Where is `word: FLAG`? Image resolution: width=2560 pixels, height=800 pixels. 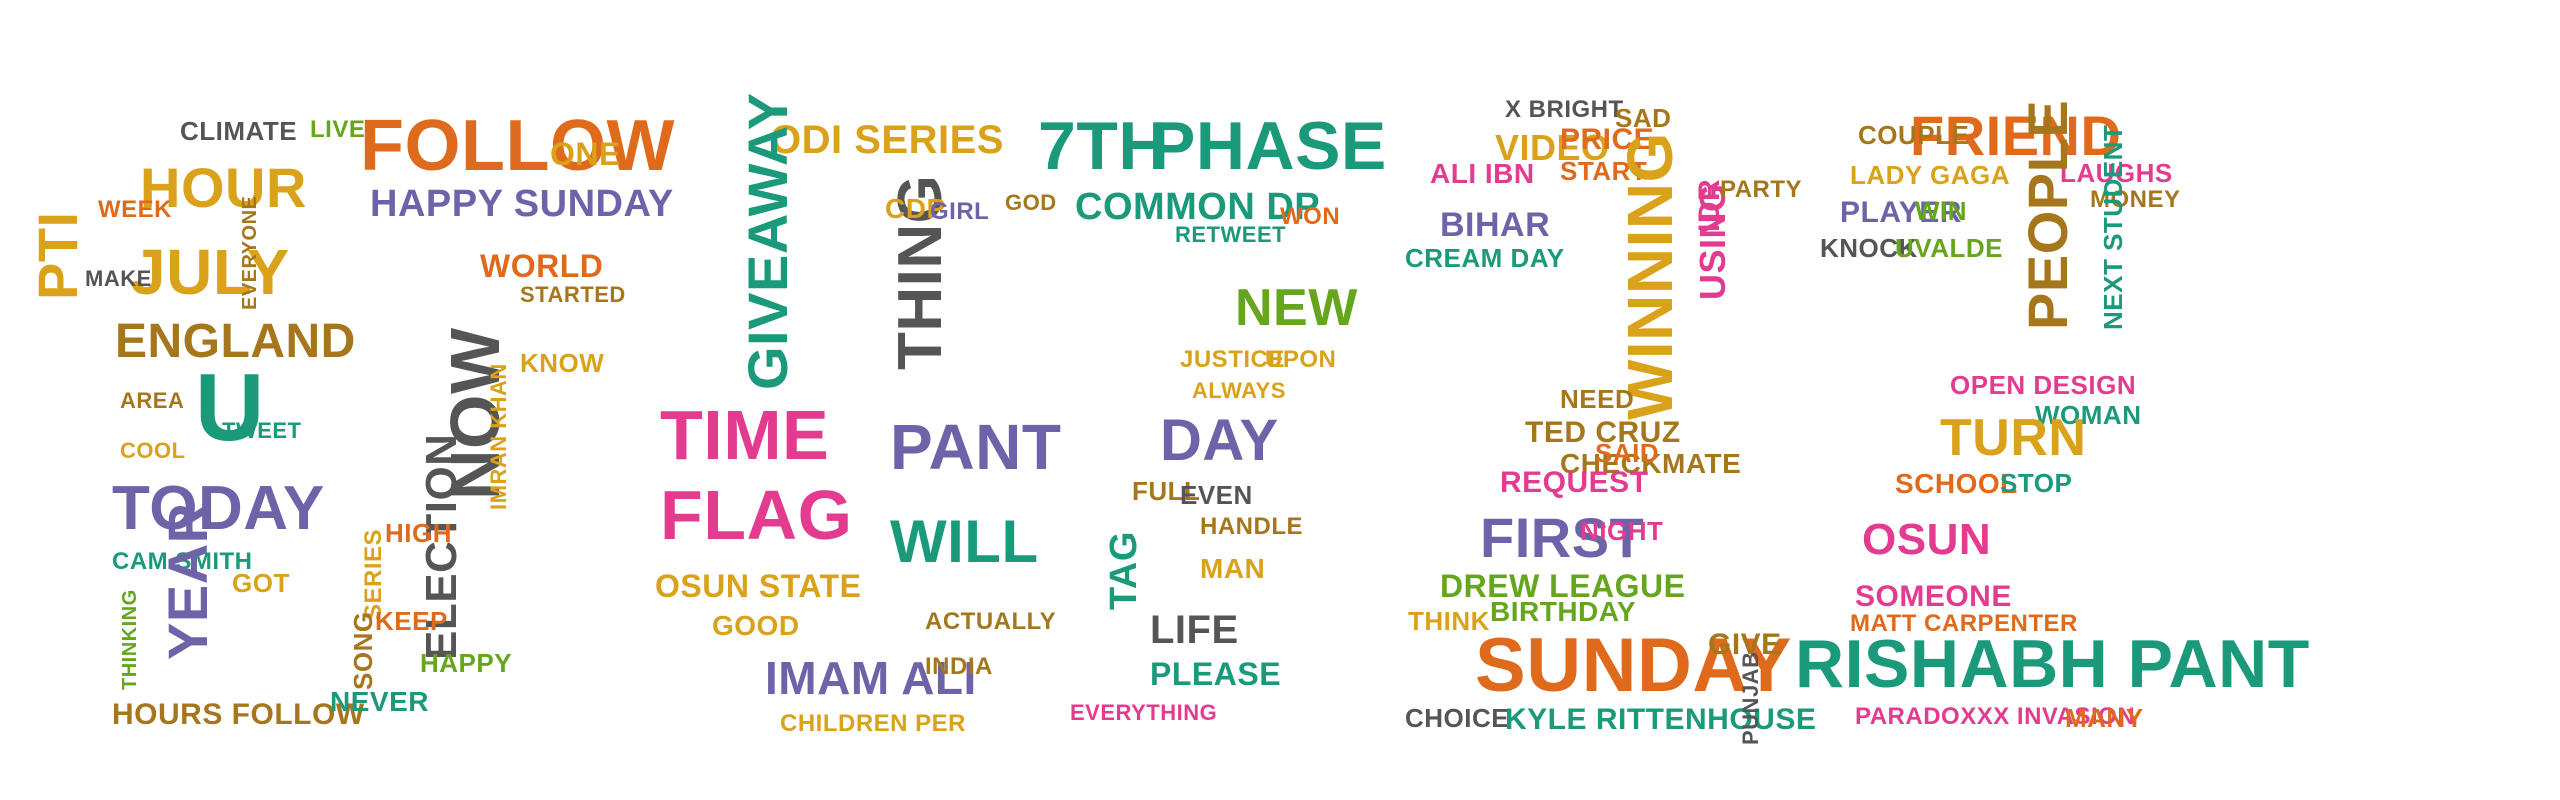 word: FLAG is located at coordinates (756, 515).